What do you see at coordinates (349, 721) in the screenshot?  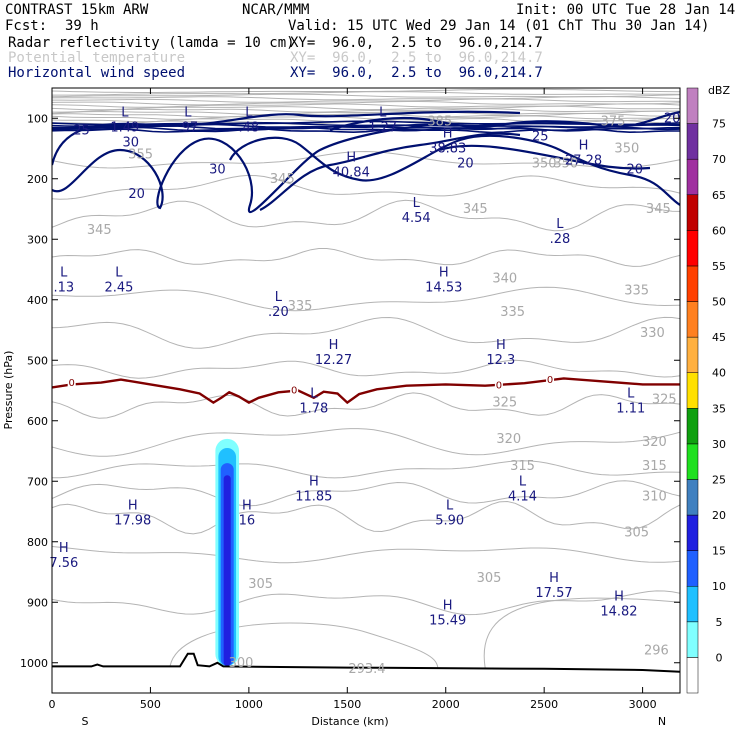 I see `x-axis-title: Distance (km)` at bounding box center [349, 721].